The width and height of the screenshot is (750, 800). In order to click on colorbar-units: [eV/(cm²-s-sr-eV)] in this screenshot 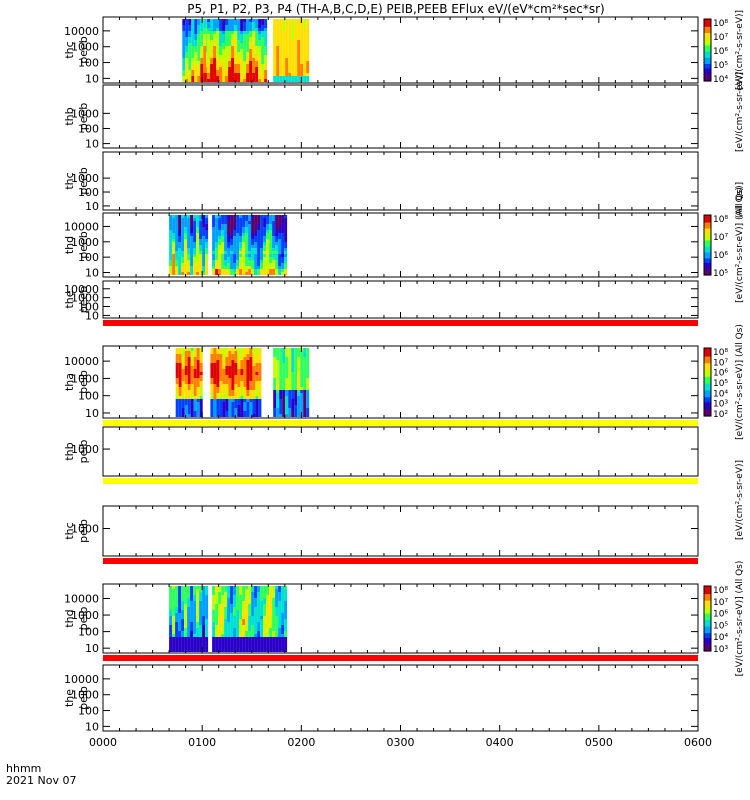, I will do `click(740, 50)`.